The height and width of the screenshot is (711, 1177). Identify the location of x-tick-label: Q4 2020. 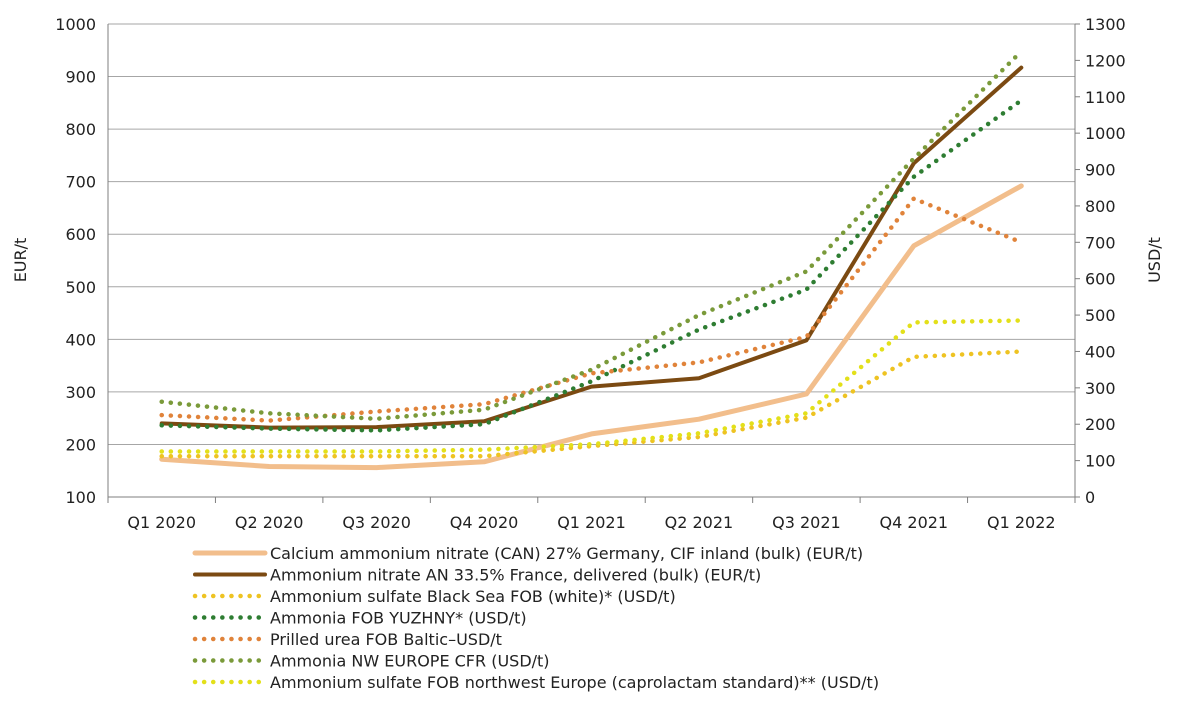
(484, 522).